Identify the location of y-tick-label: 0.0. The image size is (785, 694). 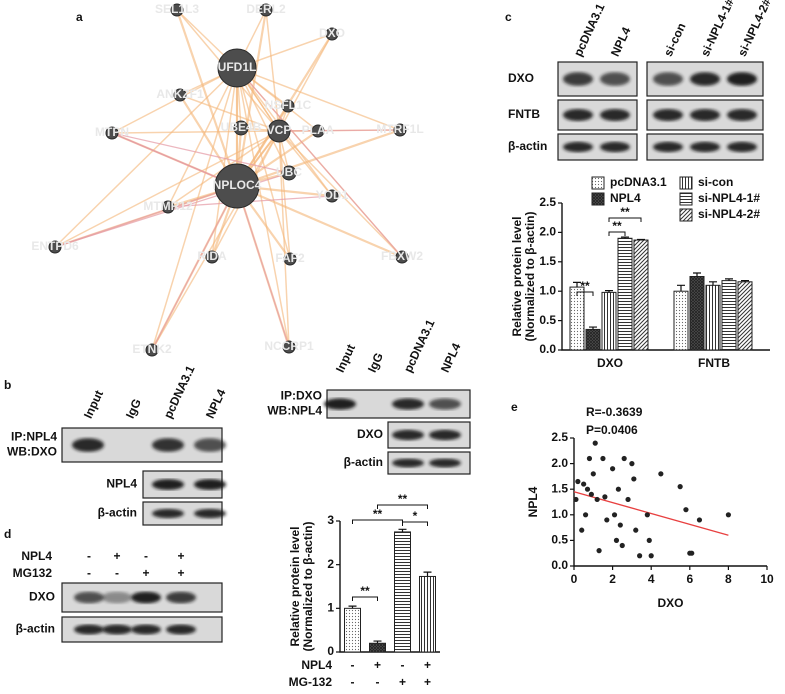
(547, 349).